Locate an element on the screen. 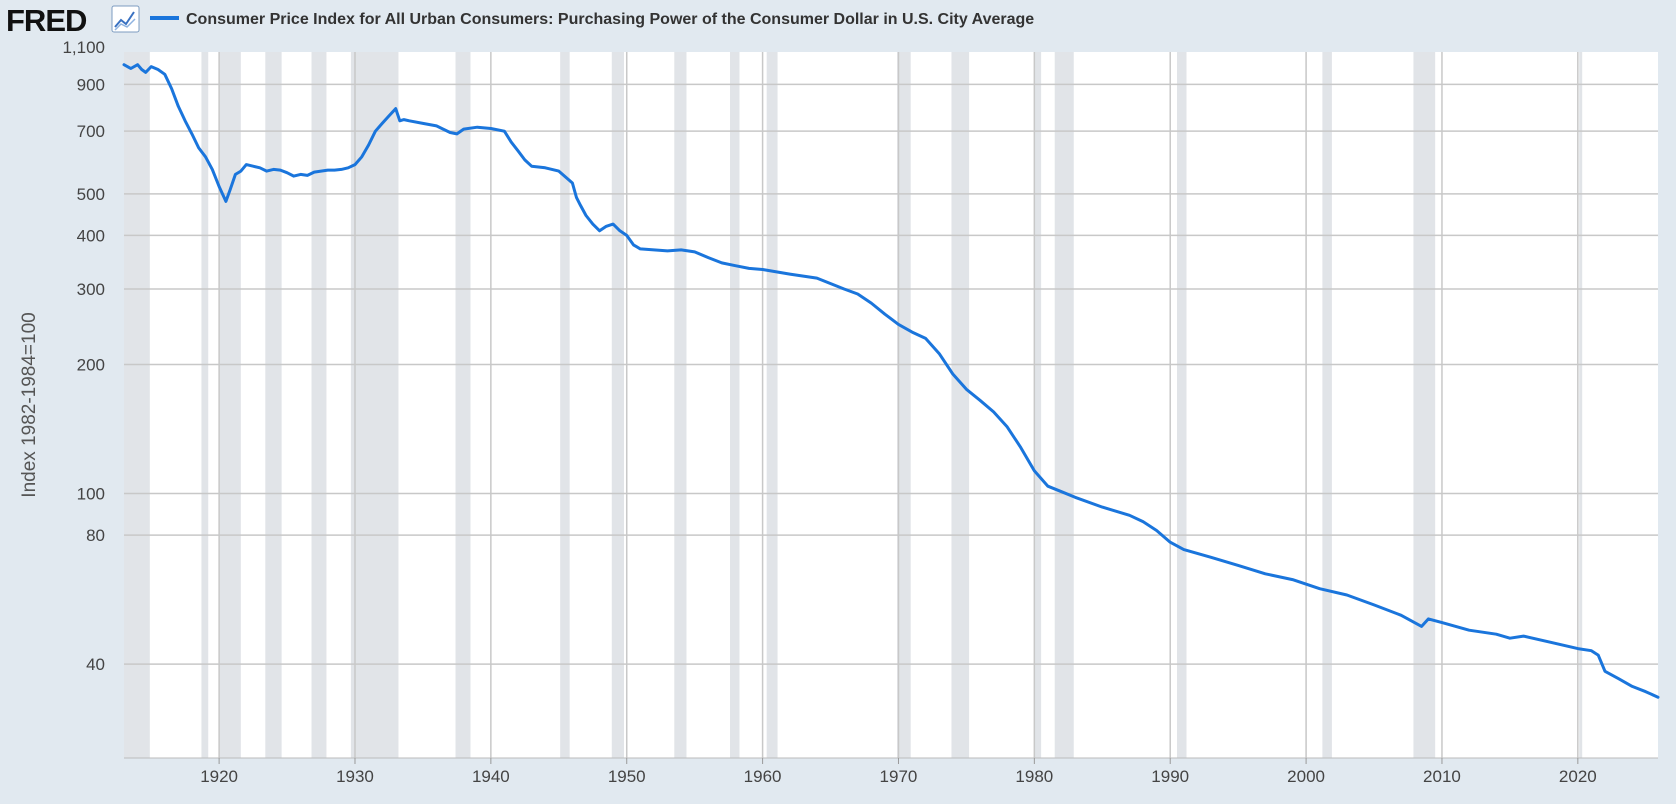  x-tick-label: 1920 is located at coordinates (219, 776).